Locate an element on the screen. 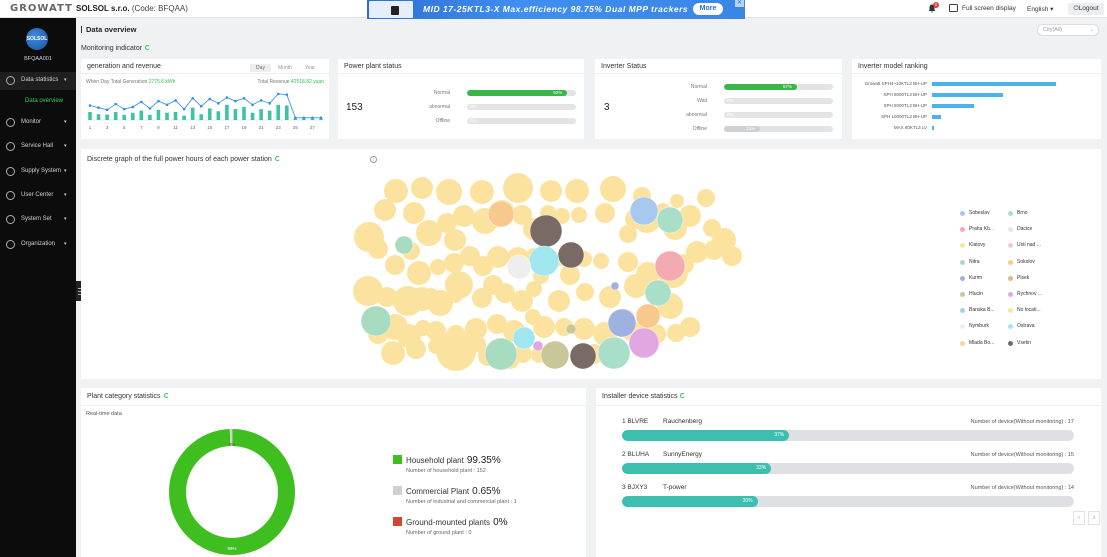 This screenshot has height=557, width=1107. installer-name: SunnyEnergy is located at coordinates (683, 454).